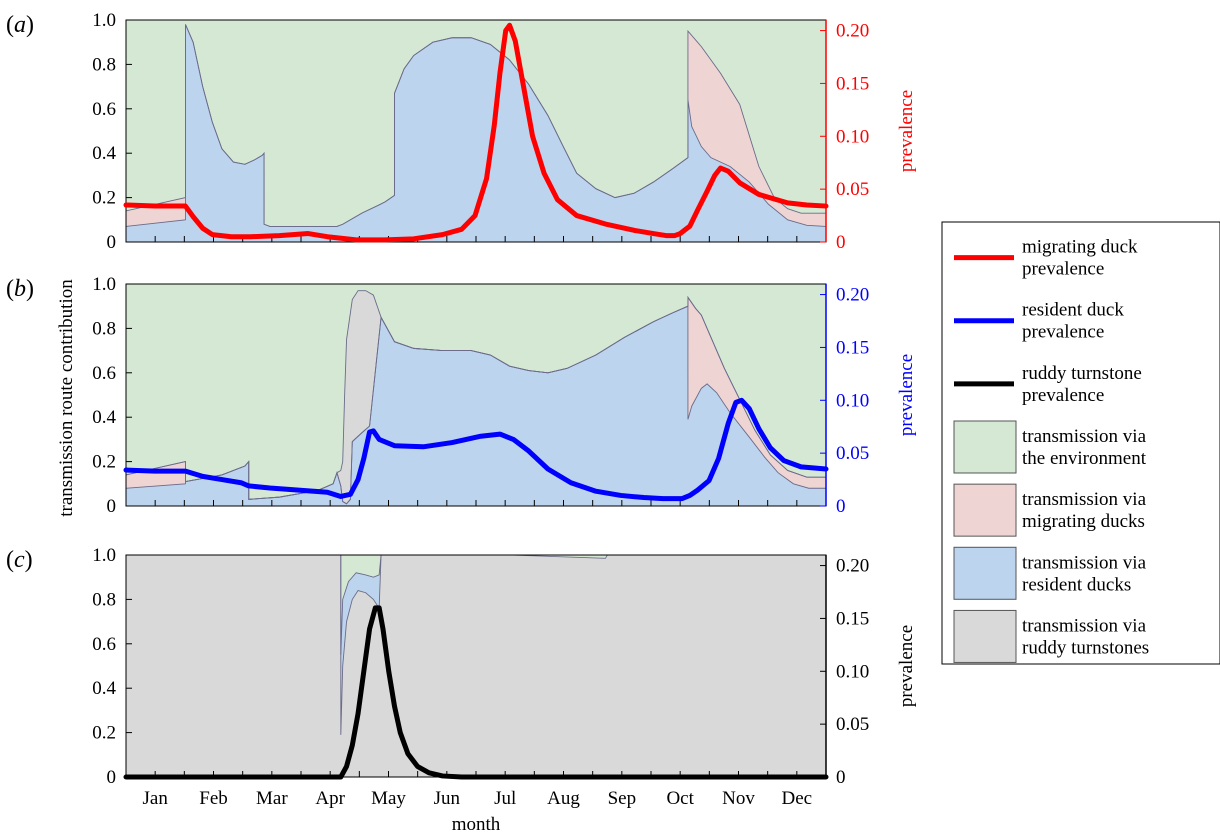  Describe the element at coordinates (1084, 458) in the screenshot. I see `legend-label: the environment` at that location.